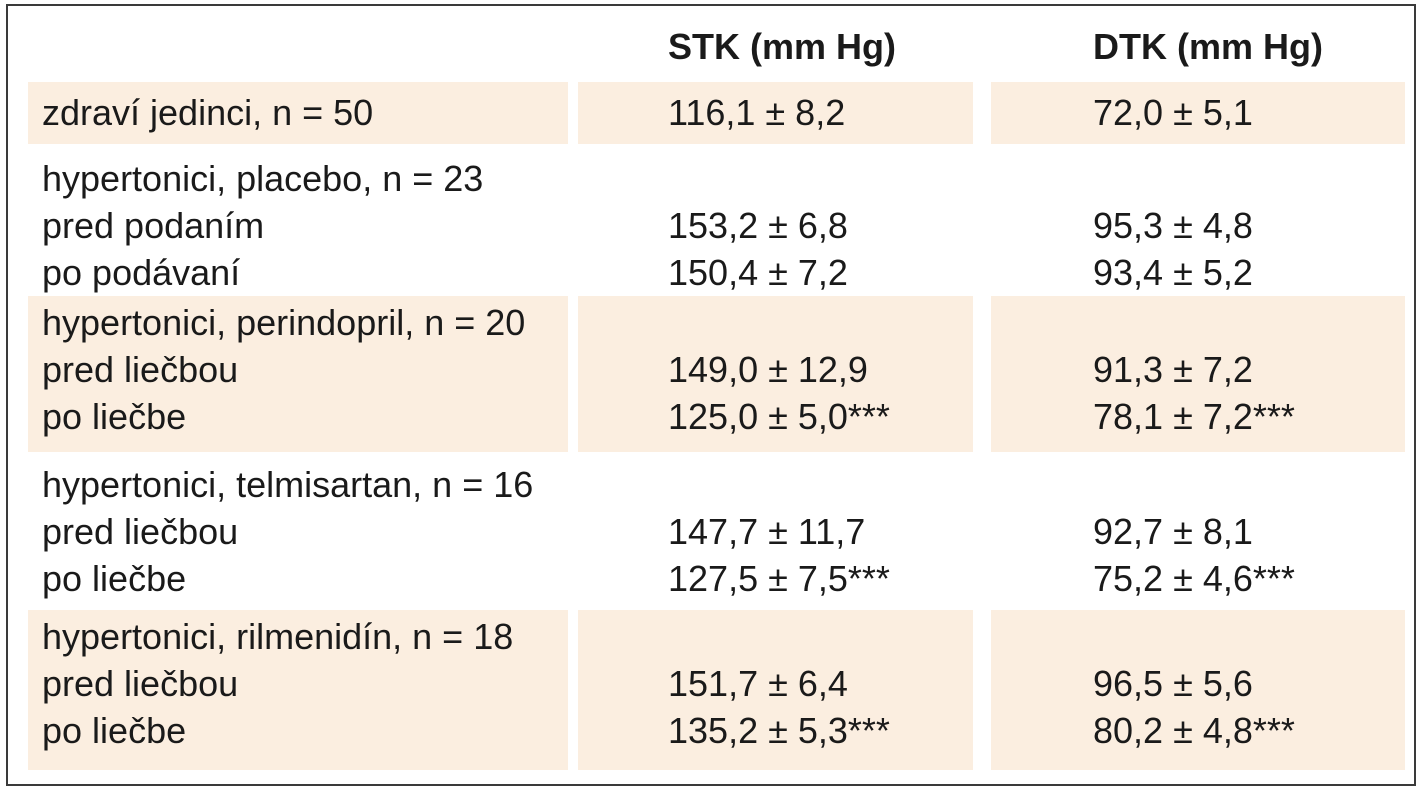 Image resolution: width=1426 pixels, height=800 pixels. Describe the element at coordinates (758, 225) in the screenshot. I see `stk-value: 153,2 ± 6,8` at that location.